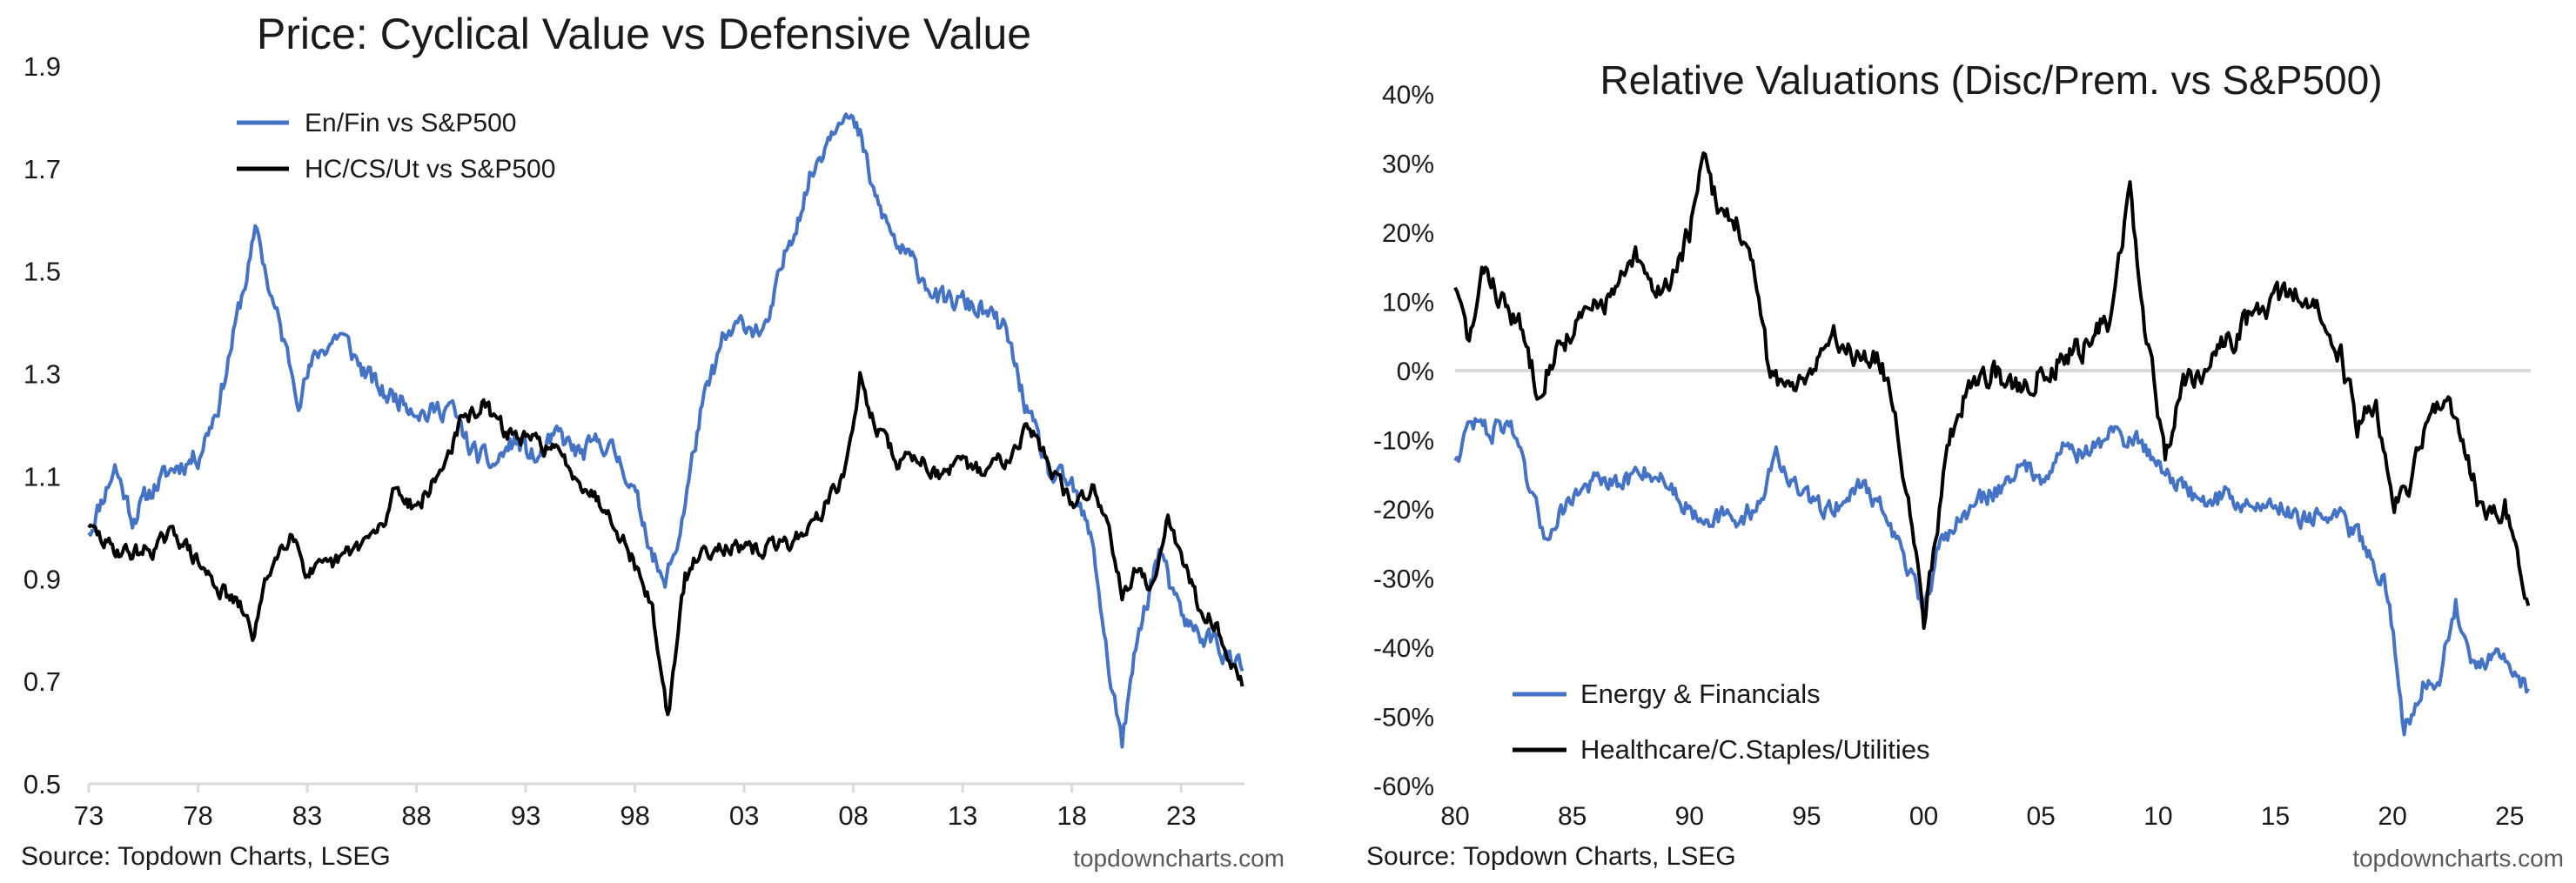 This screenshot has width=2576, height=883. I want to click on x-tick-label: 08, so click(853, 815).